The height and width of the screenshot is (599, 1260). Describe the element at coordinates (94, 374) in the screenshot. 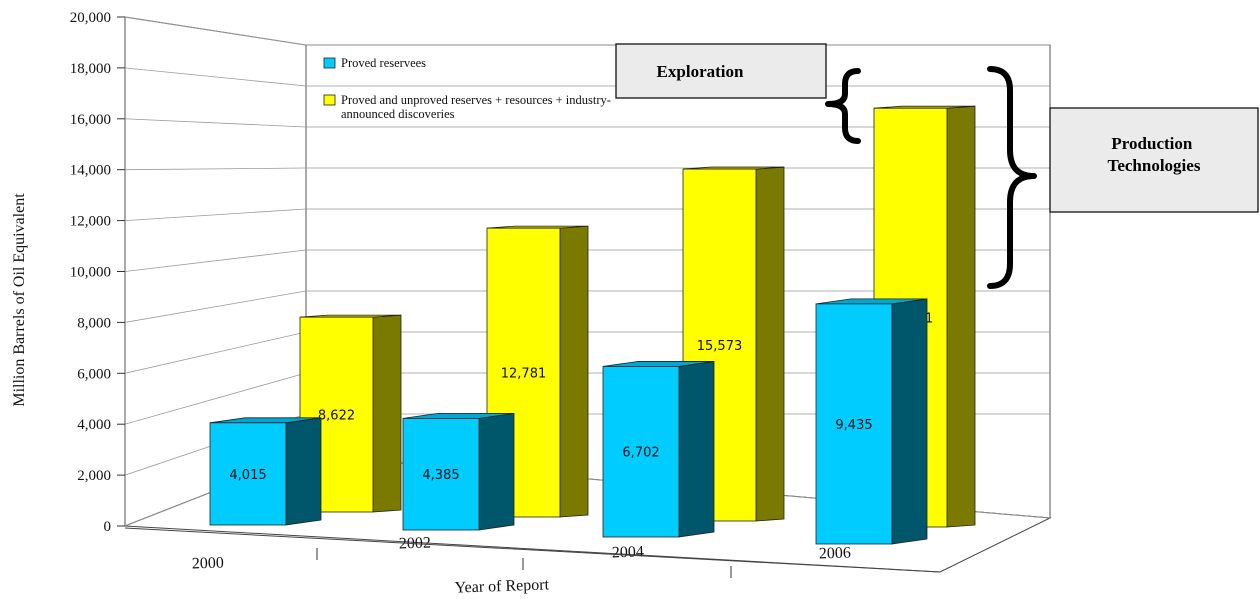

I see `y-tick-label: 6,000` at that location.